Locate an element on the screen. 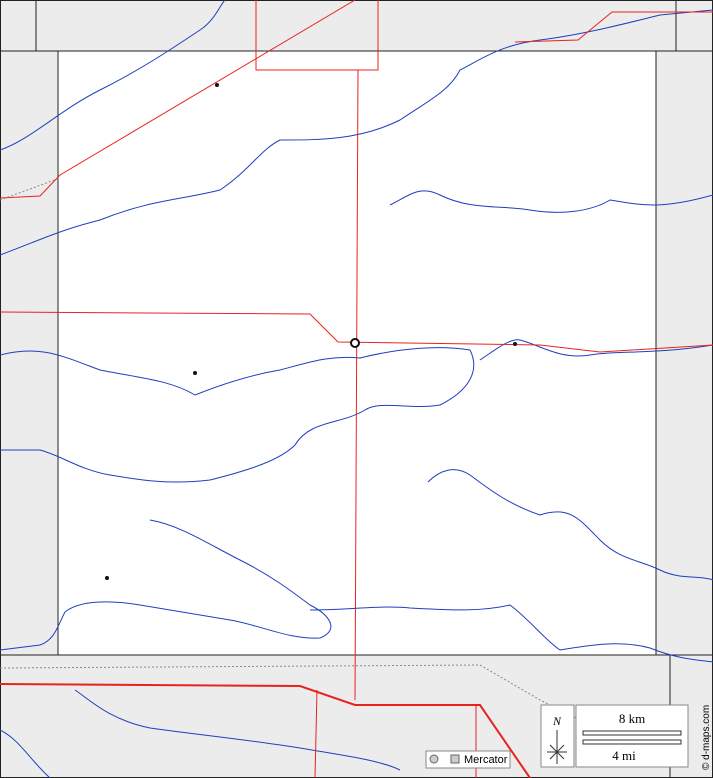 This screenshot has height=778, width=713. scale-km: 8 km is located at coordinates (632, 718).